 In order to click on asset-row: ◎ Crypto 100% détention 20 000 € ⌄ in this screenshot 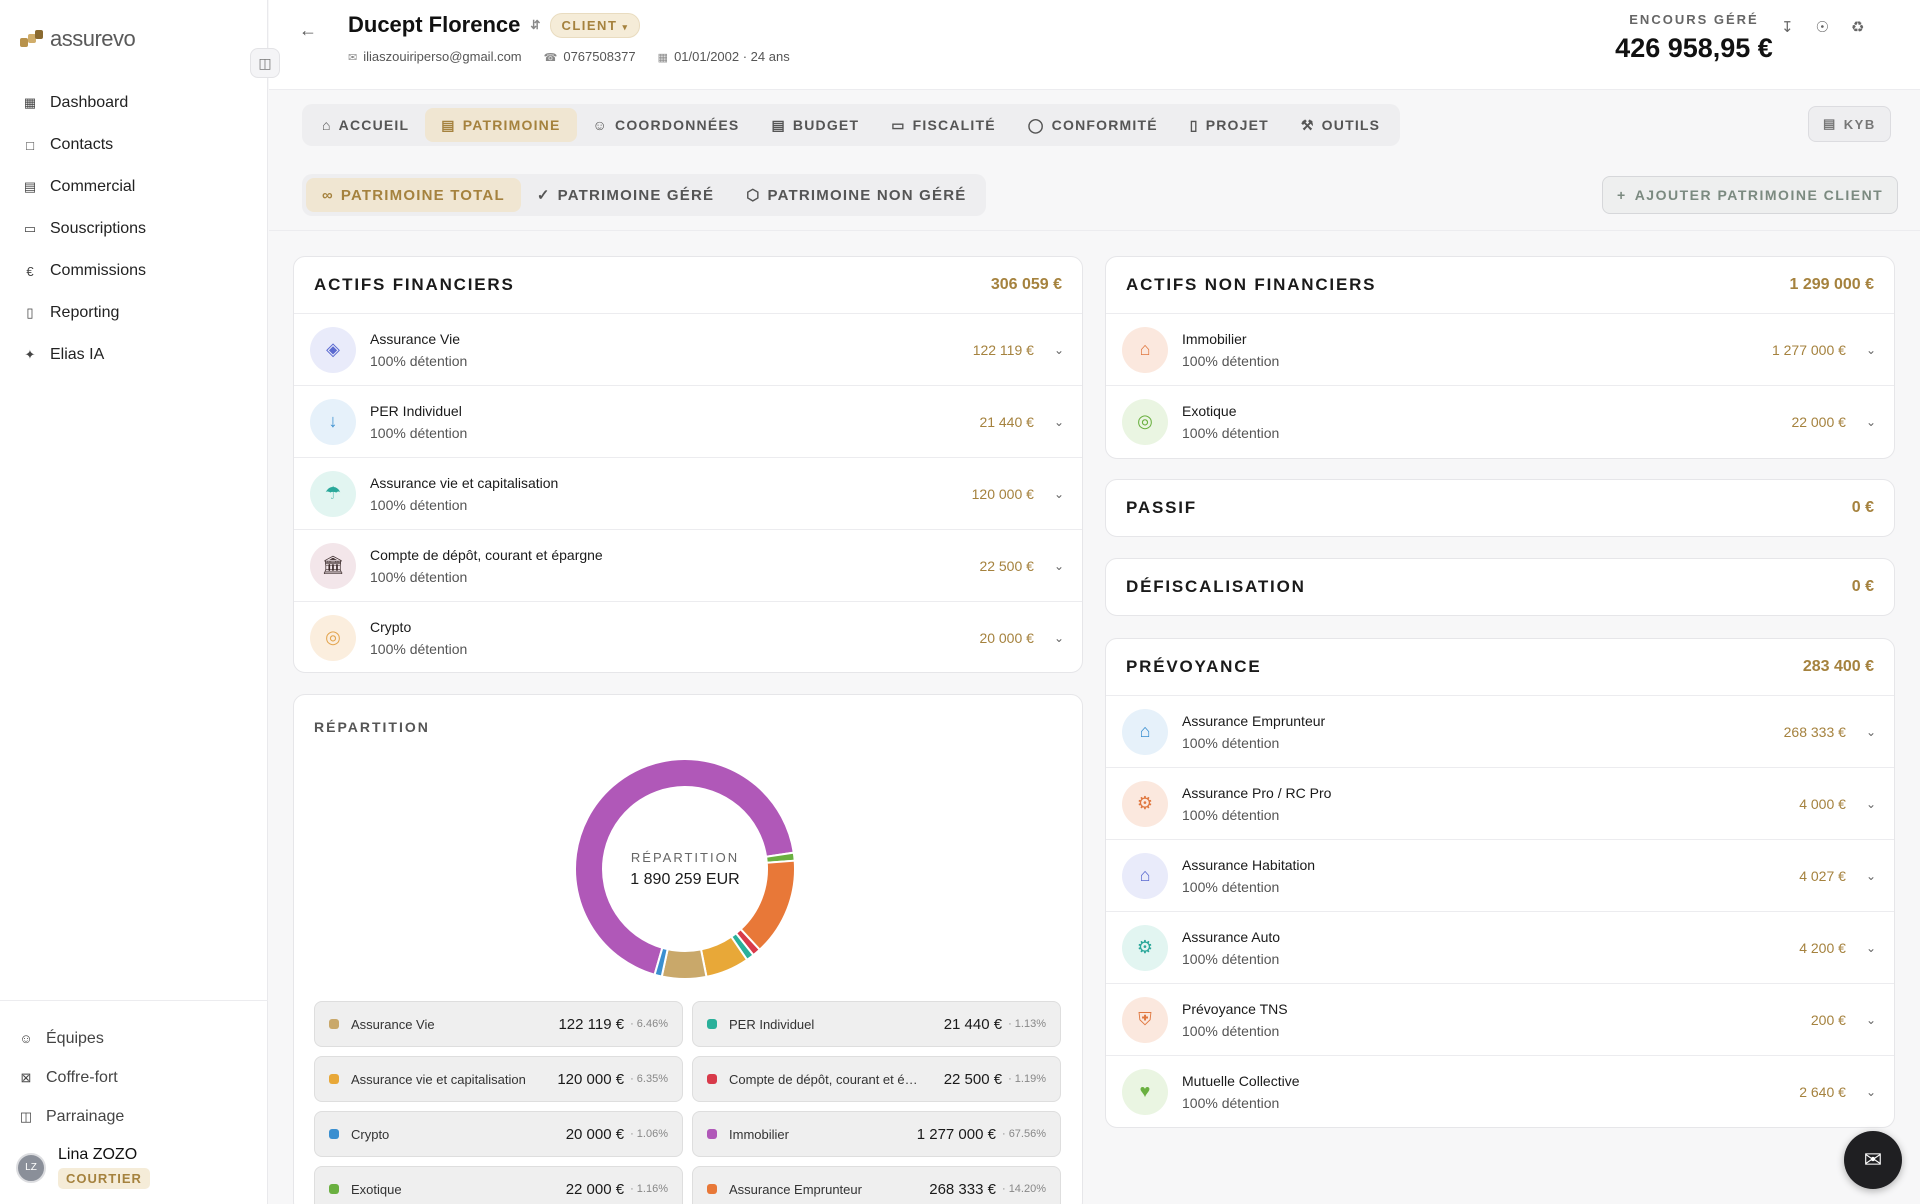, I will do `click(688, 636)`.